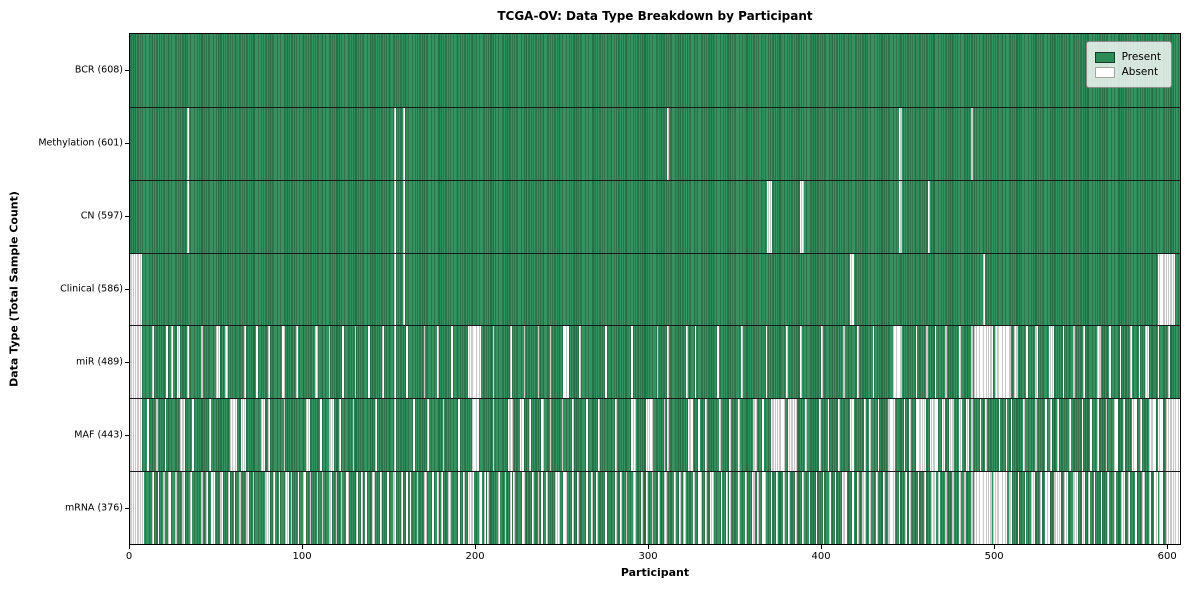 This screenshot has height=600, width=1200. Describe the element at coordinates (127, 70) in the screenshot. I see `y-tick-mark` at that location.